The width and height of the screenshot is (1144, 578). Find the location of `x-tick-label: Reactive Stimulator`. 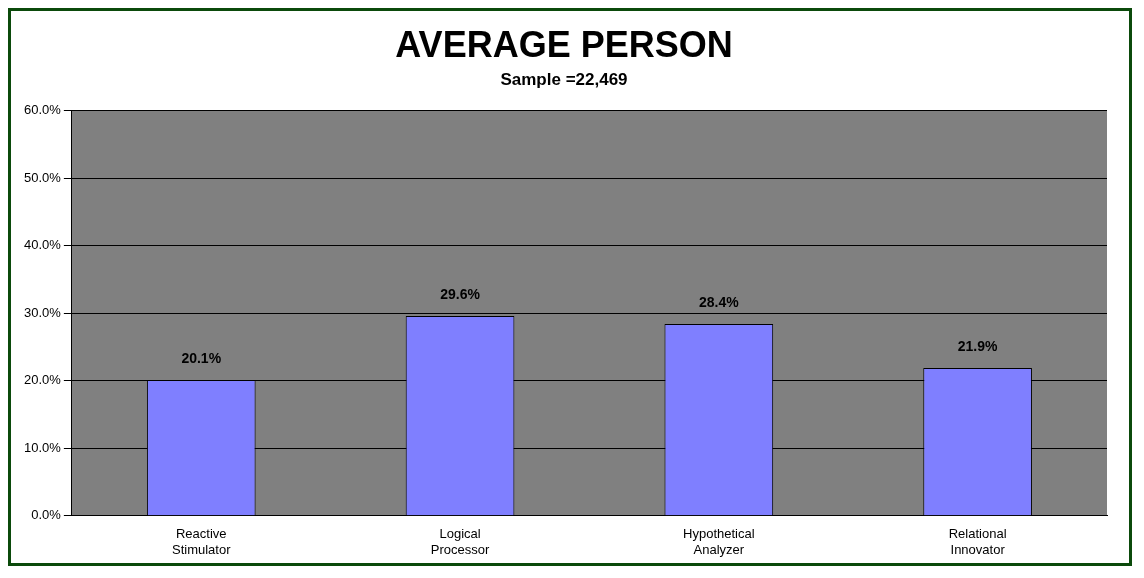

x-tick-label: Reactive Stimulator is located at coordinates (201, 541).